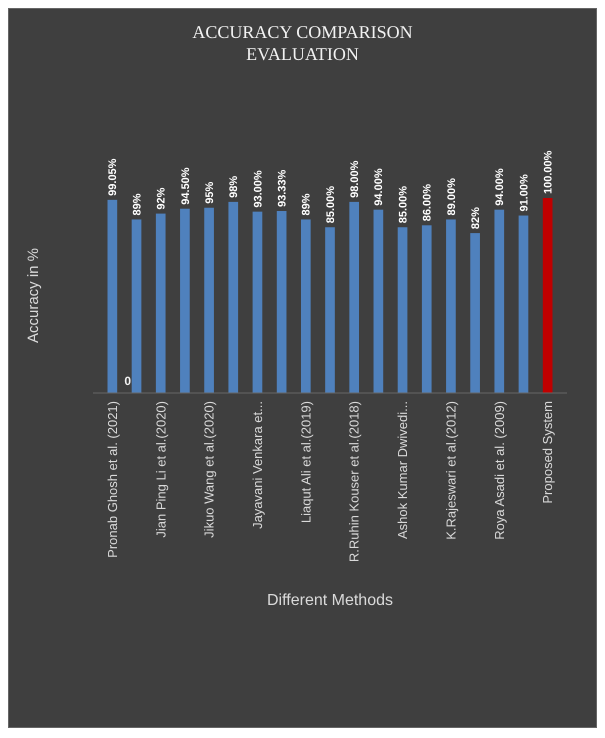 Image resolution: width=605 pixels, height=738 pixels. What do you see at coordinates (33, 296) in the screenshot?
I see `y-axis-title: Accuracy in %` at bounding box center [33, 296].